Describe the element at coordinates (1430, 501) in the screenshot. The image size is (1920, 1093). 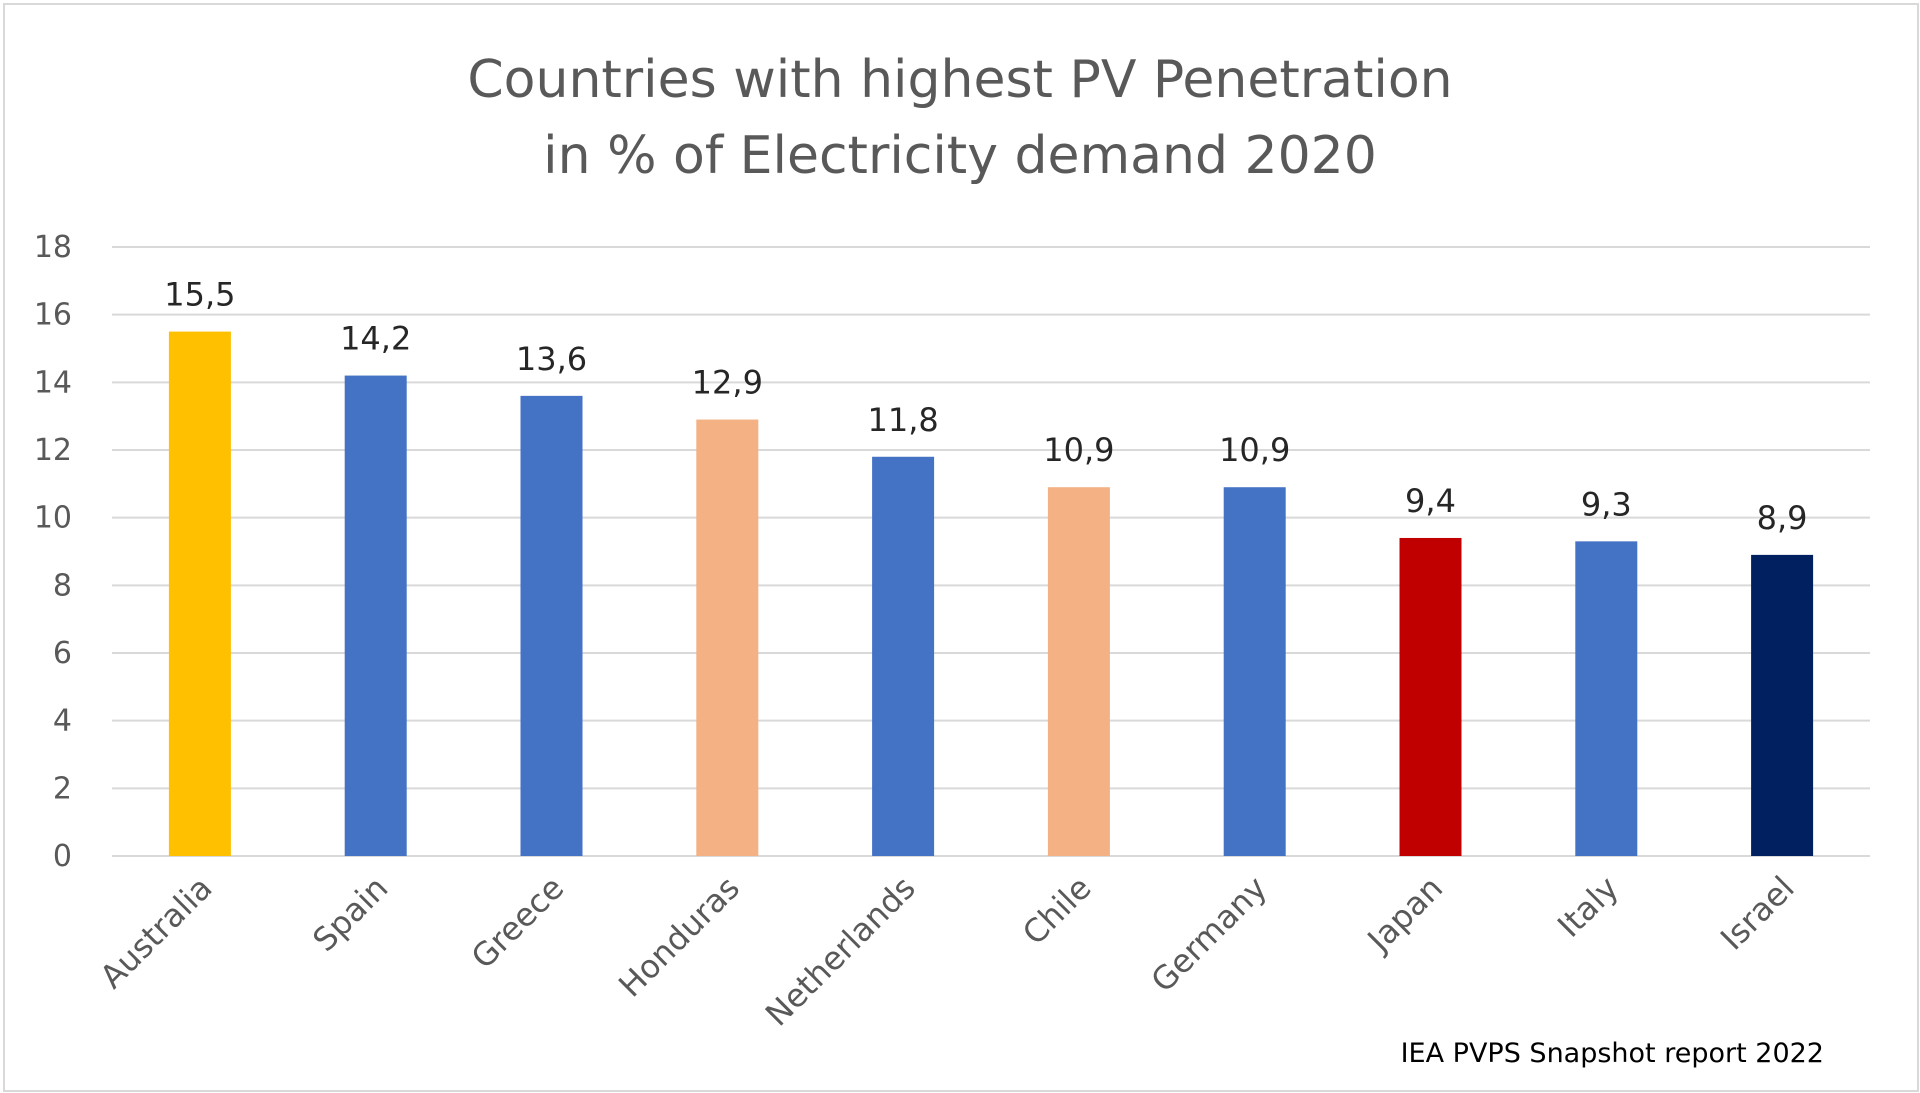
I see `data-label: 9,4` at that location.